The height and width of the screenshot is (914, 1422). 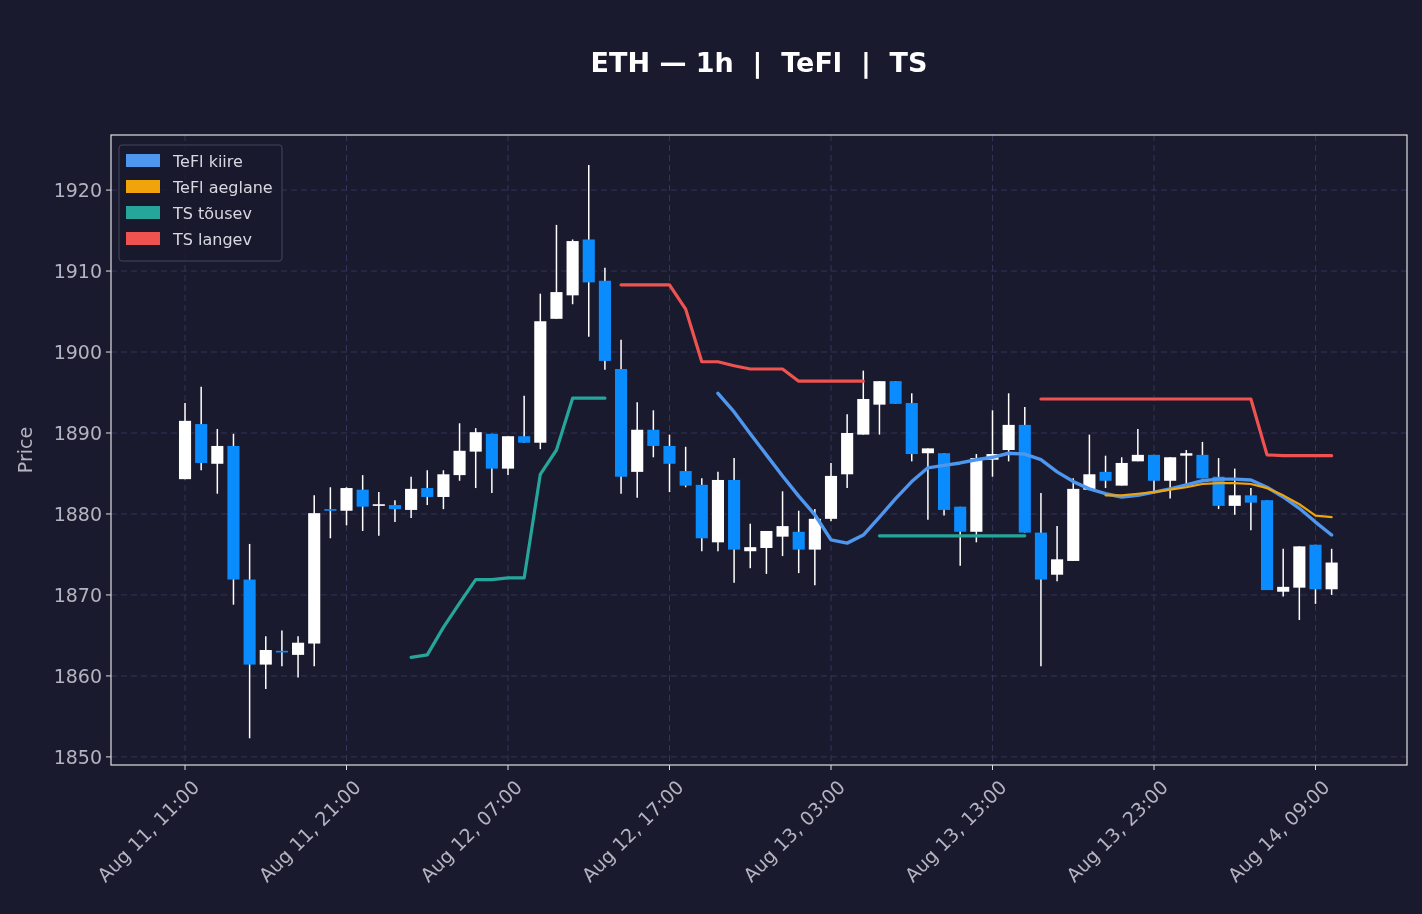 I want to click on chart-title: ETH — 1h | TeFl | TS, so click(x=759, y=63).